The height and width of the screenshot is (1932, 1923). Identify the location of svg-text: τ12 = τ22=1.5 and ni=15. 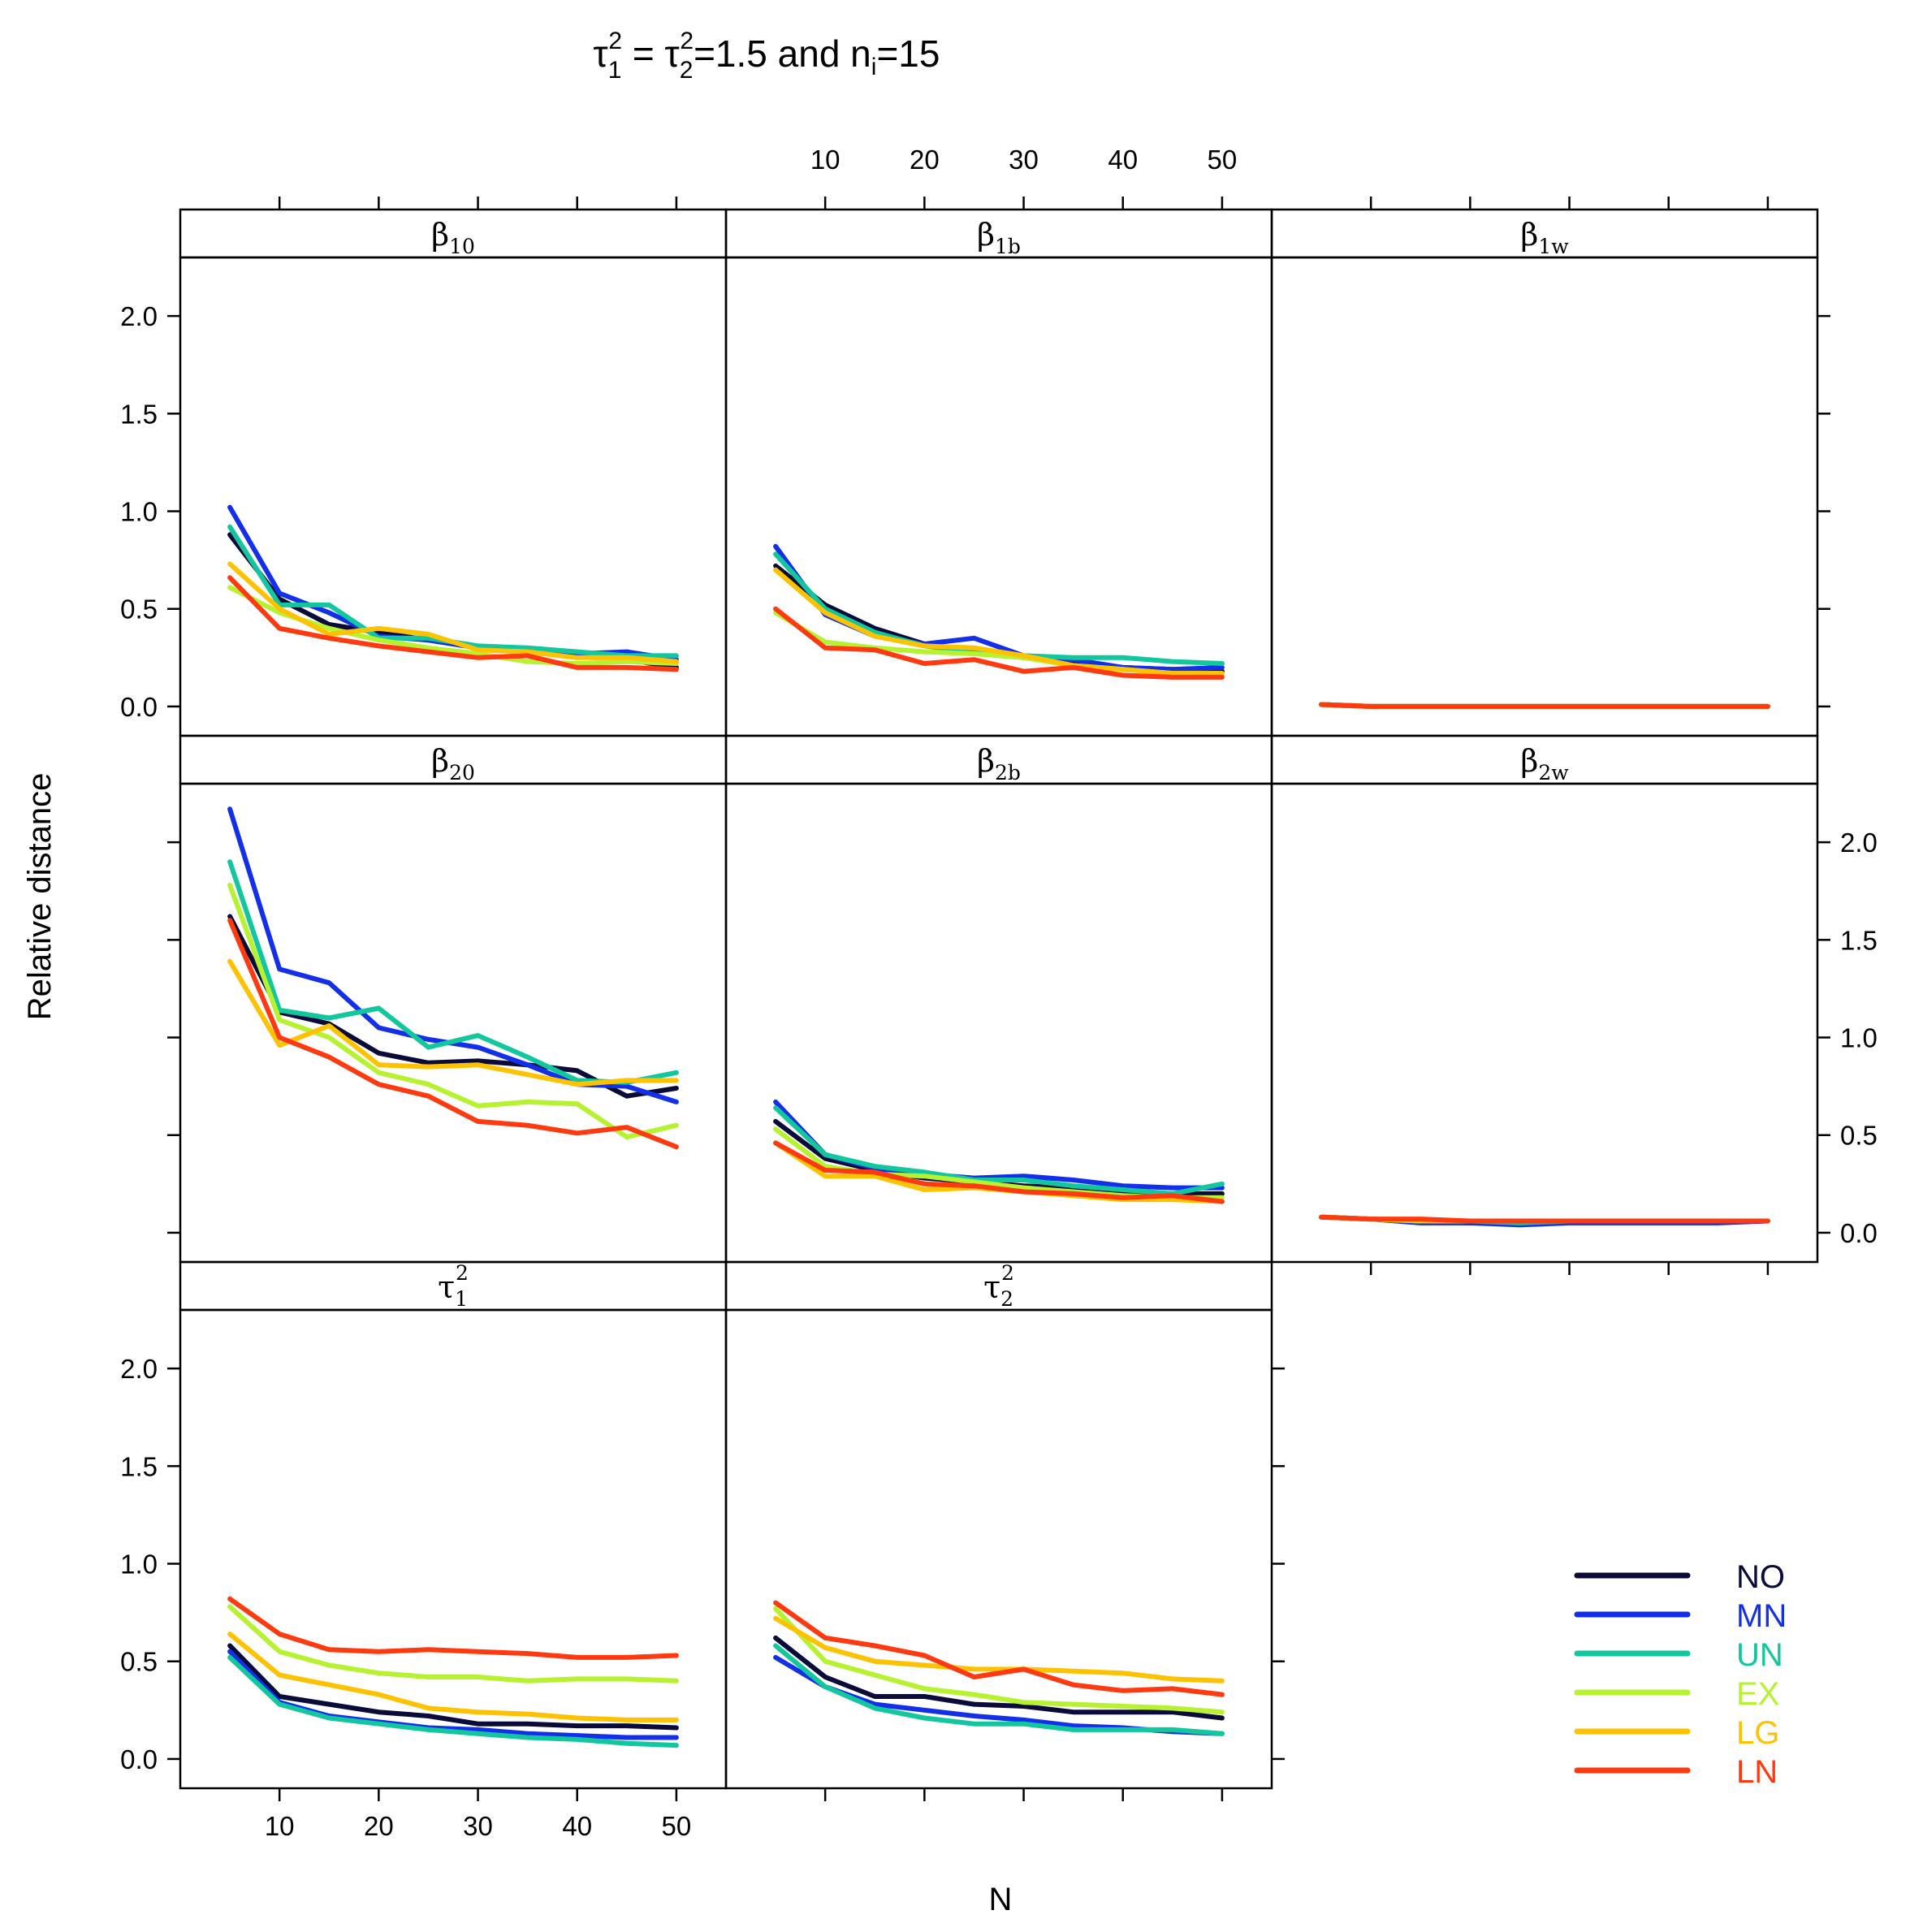
(767, 56).